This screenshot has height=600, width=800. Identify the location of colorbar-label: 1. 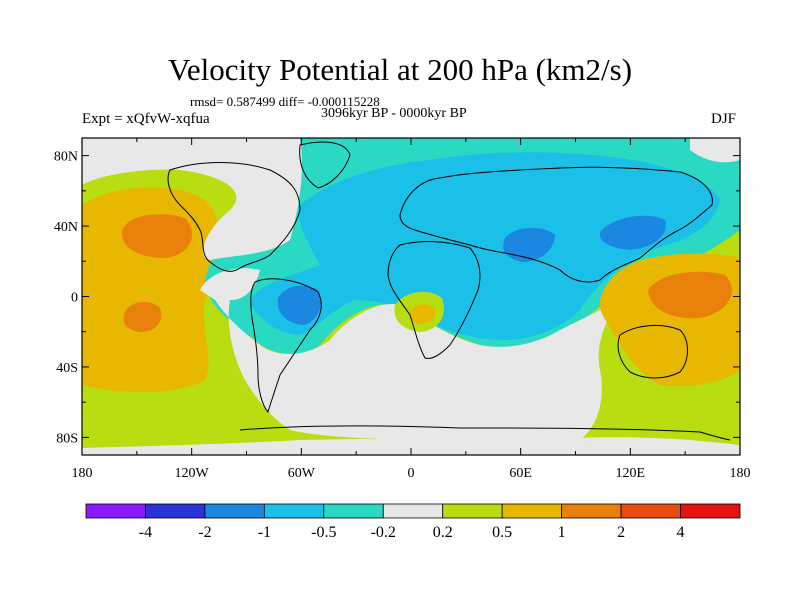
(562, 532).